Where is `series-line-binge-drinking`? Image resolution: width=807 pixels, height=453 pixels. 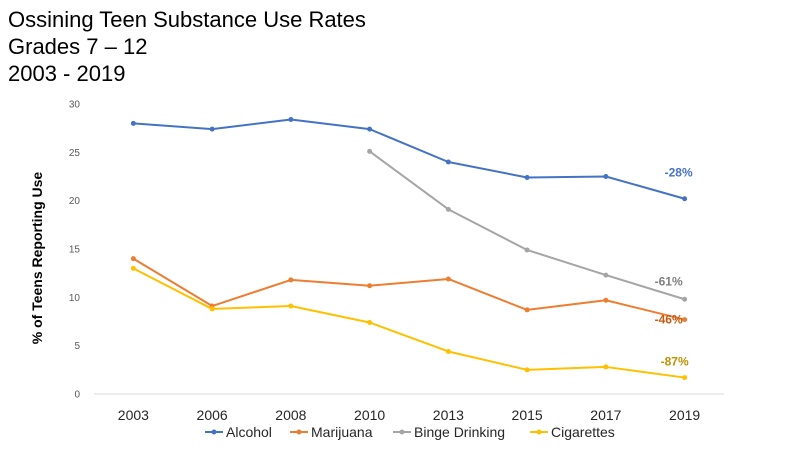 series-line-binge-drinking is located at coordinates (527, 225).